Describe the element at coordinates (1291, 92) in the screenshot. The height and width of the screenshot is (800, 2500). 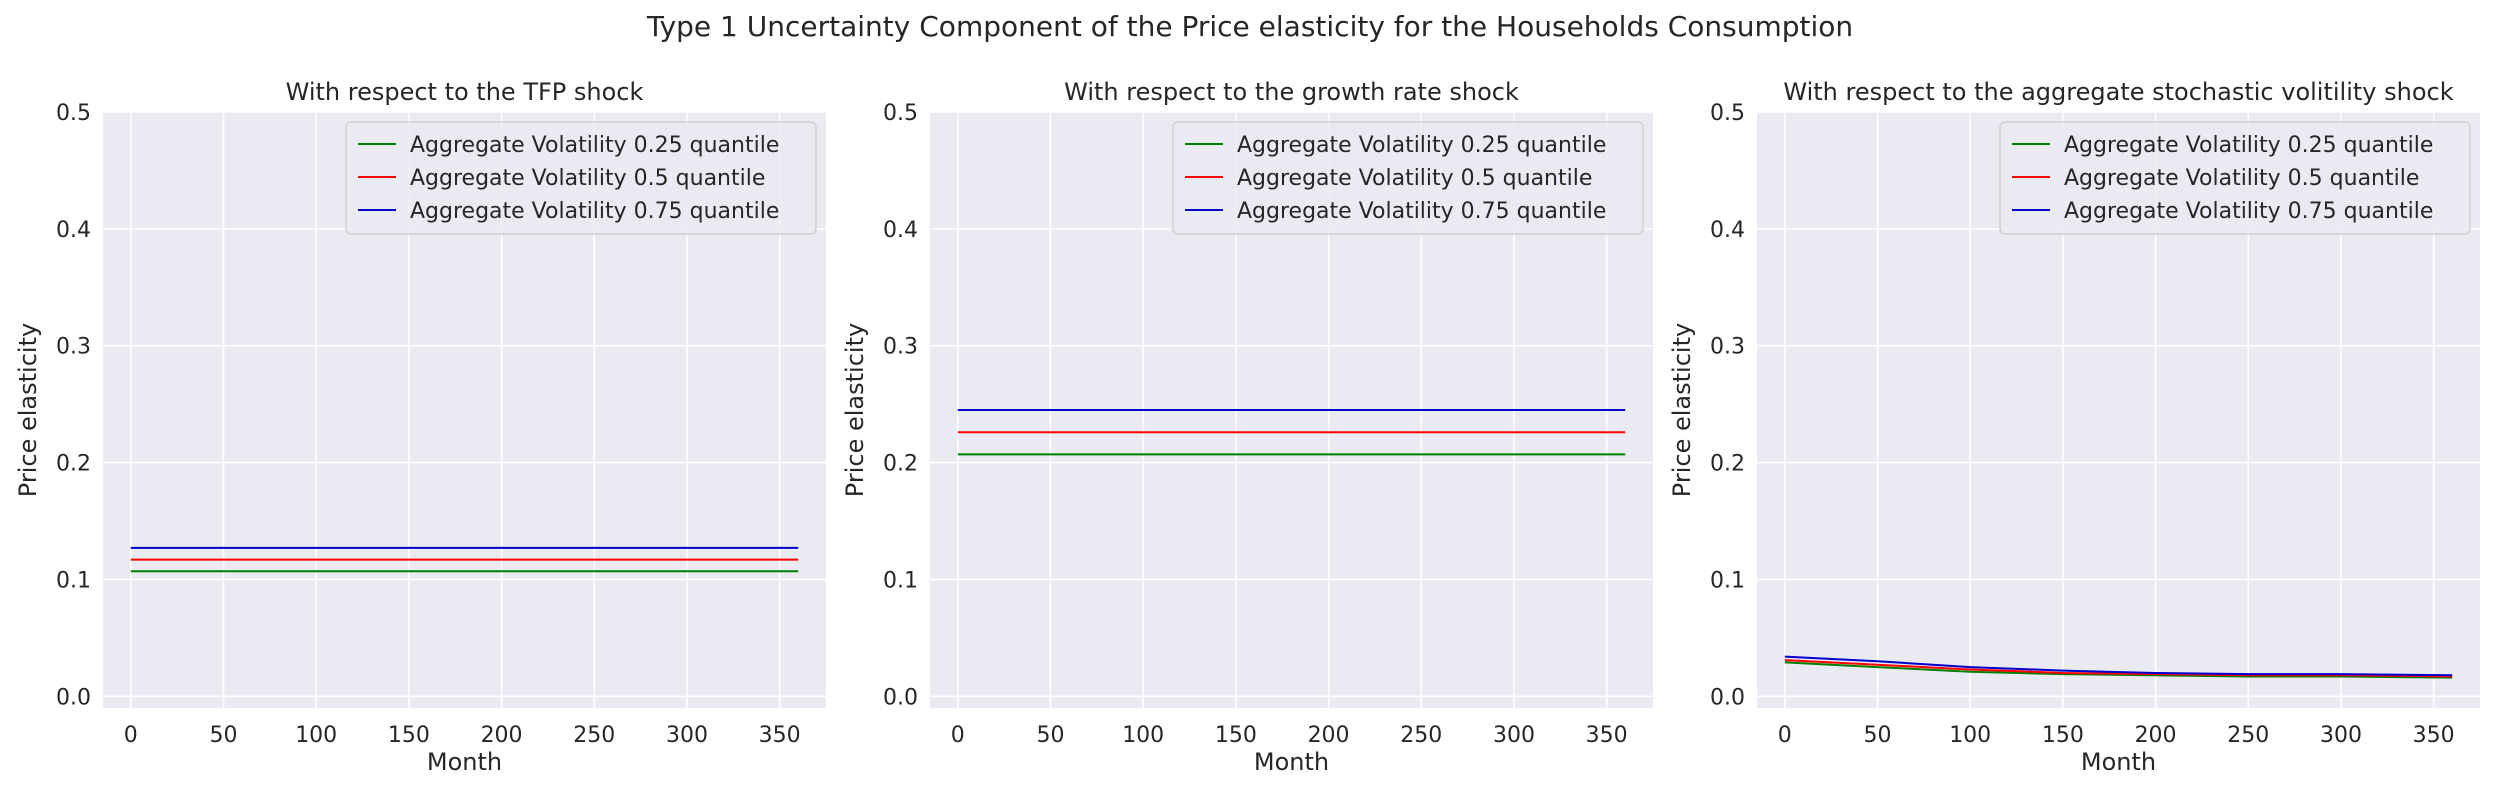
I see `subplot-title: With respect to the growth rate shock` at that location.